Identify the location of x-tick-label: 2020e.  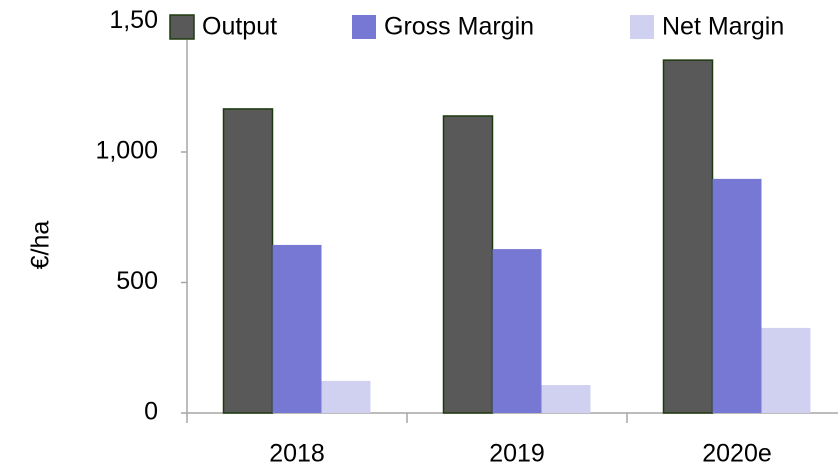
(737, 454).